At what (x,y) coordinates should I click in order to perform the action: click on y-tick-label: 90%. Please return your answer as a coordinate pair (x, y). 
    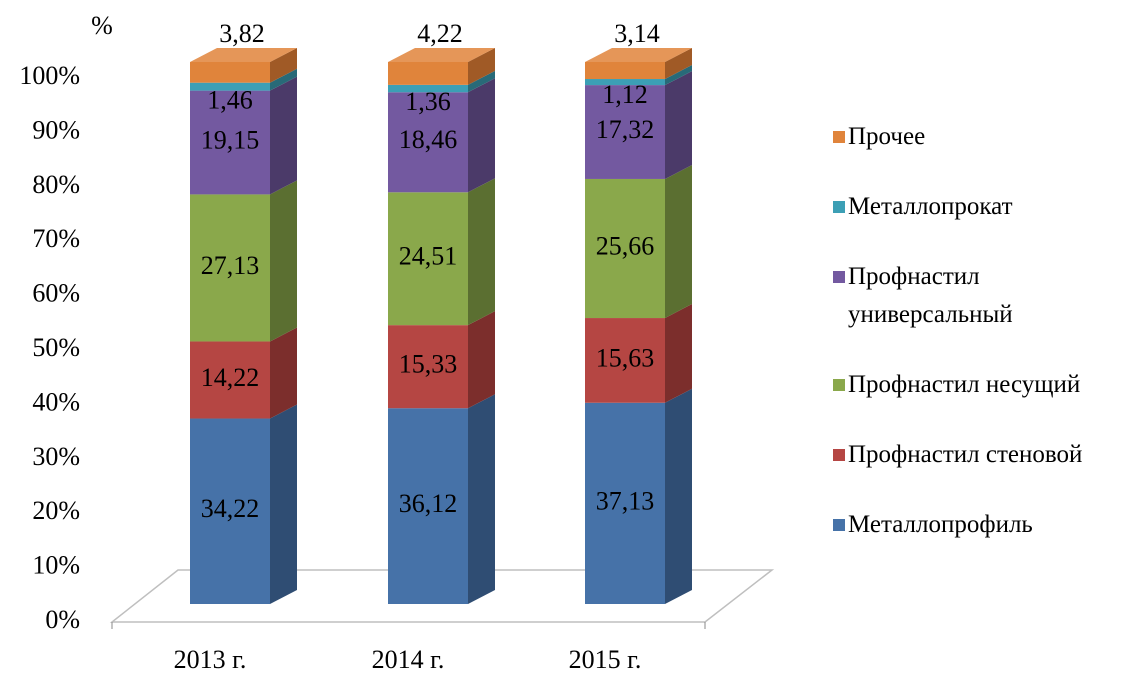
    Looking at the image, I should click on (56, 129).